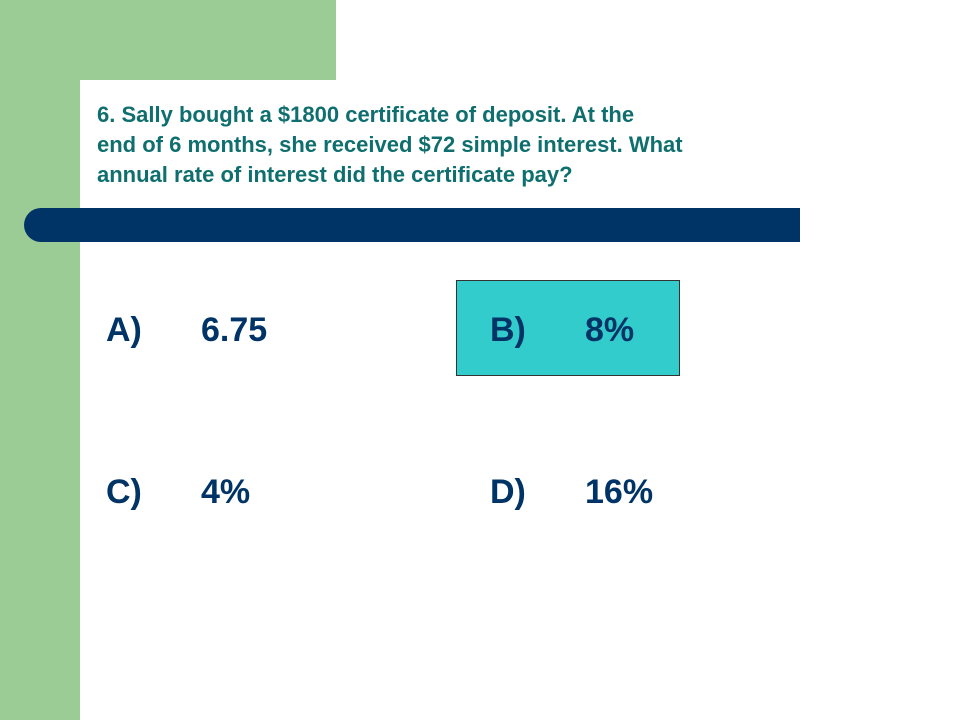 This screenshot has width=960, height=720. Describe the element at coordinates (40, 360) in the screenshot. I see `green-sidebar-band` at that location.